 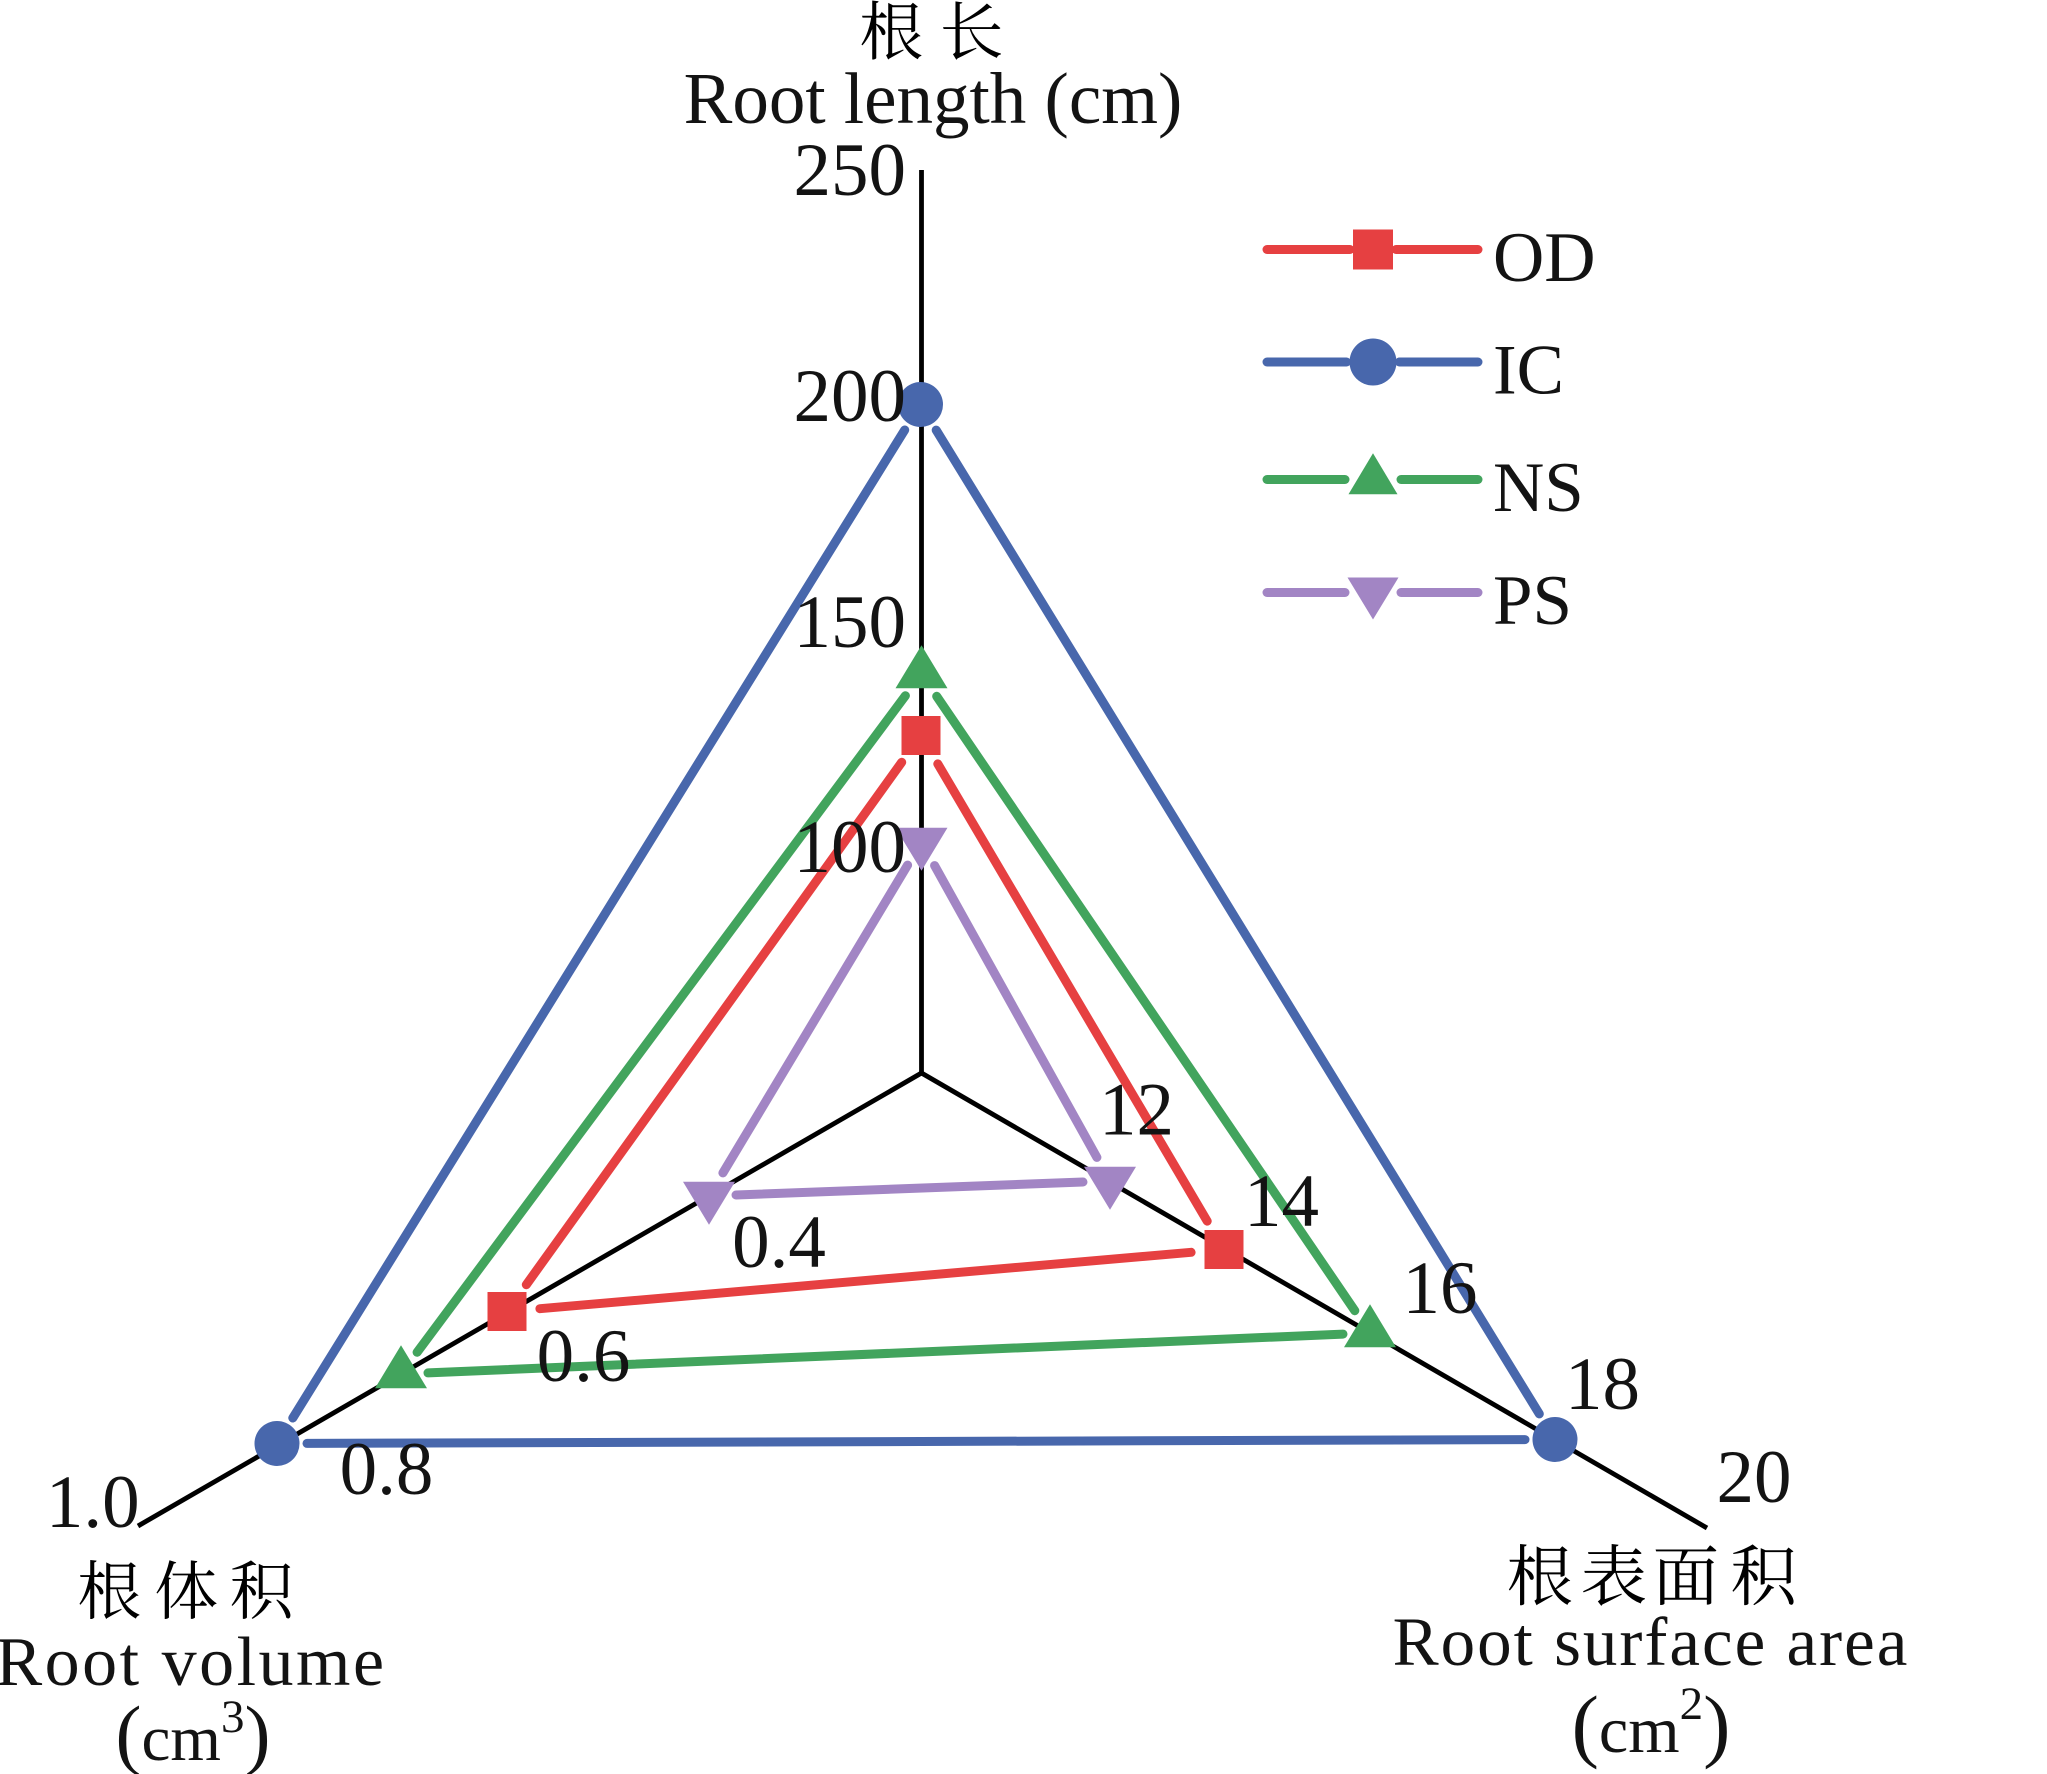 What do you see at coordinates (193, 1732) in the screenshot?
I see `svg-text: (cm3)` at bounding box center [193, 1732].